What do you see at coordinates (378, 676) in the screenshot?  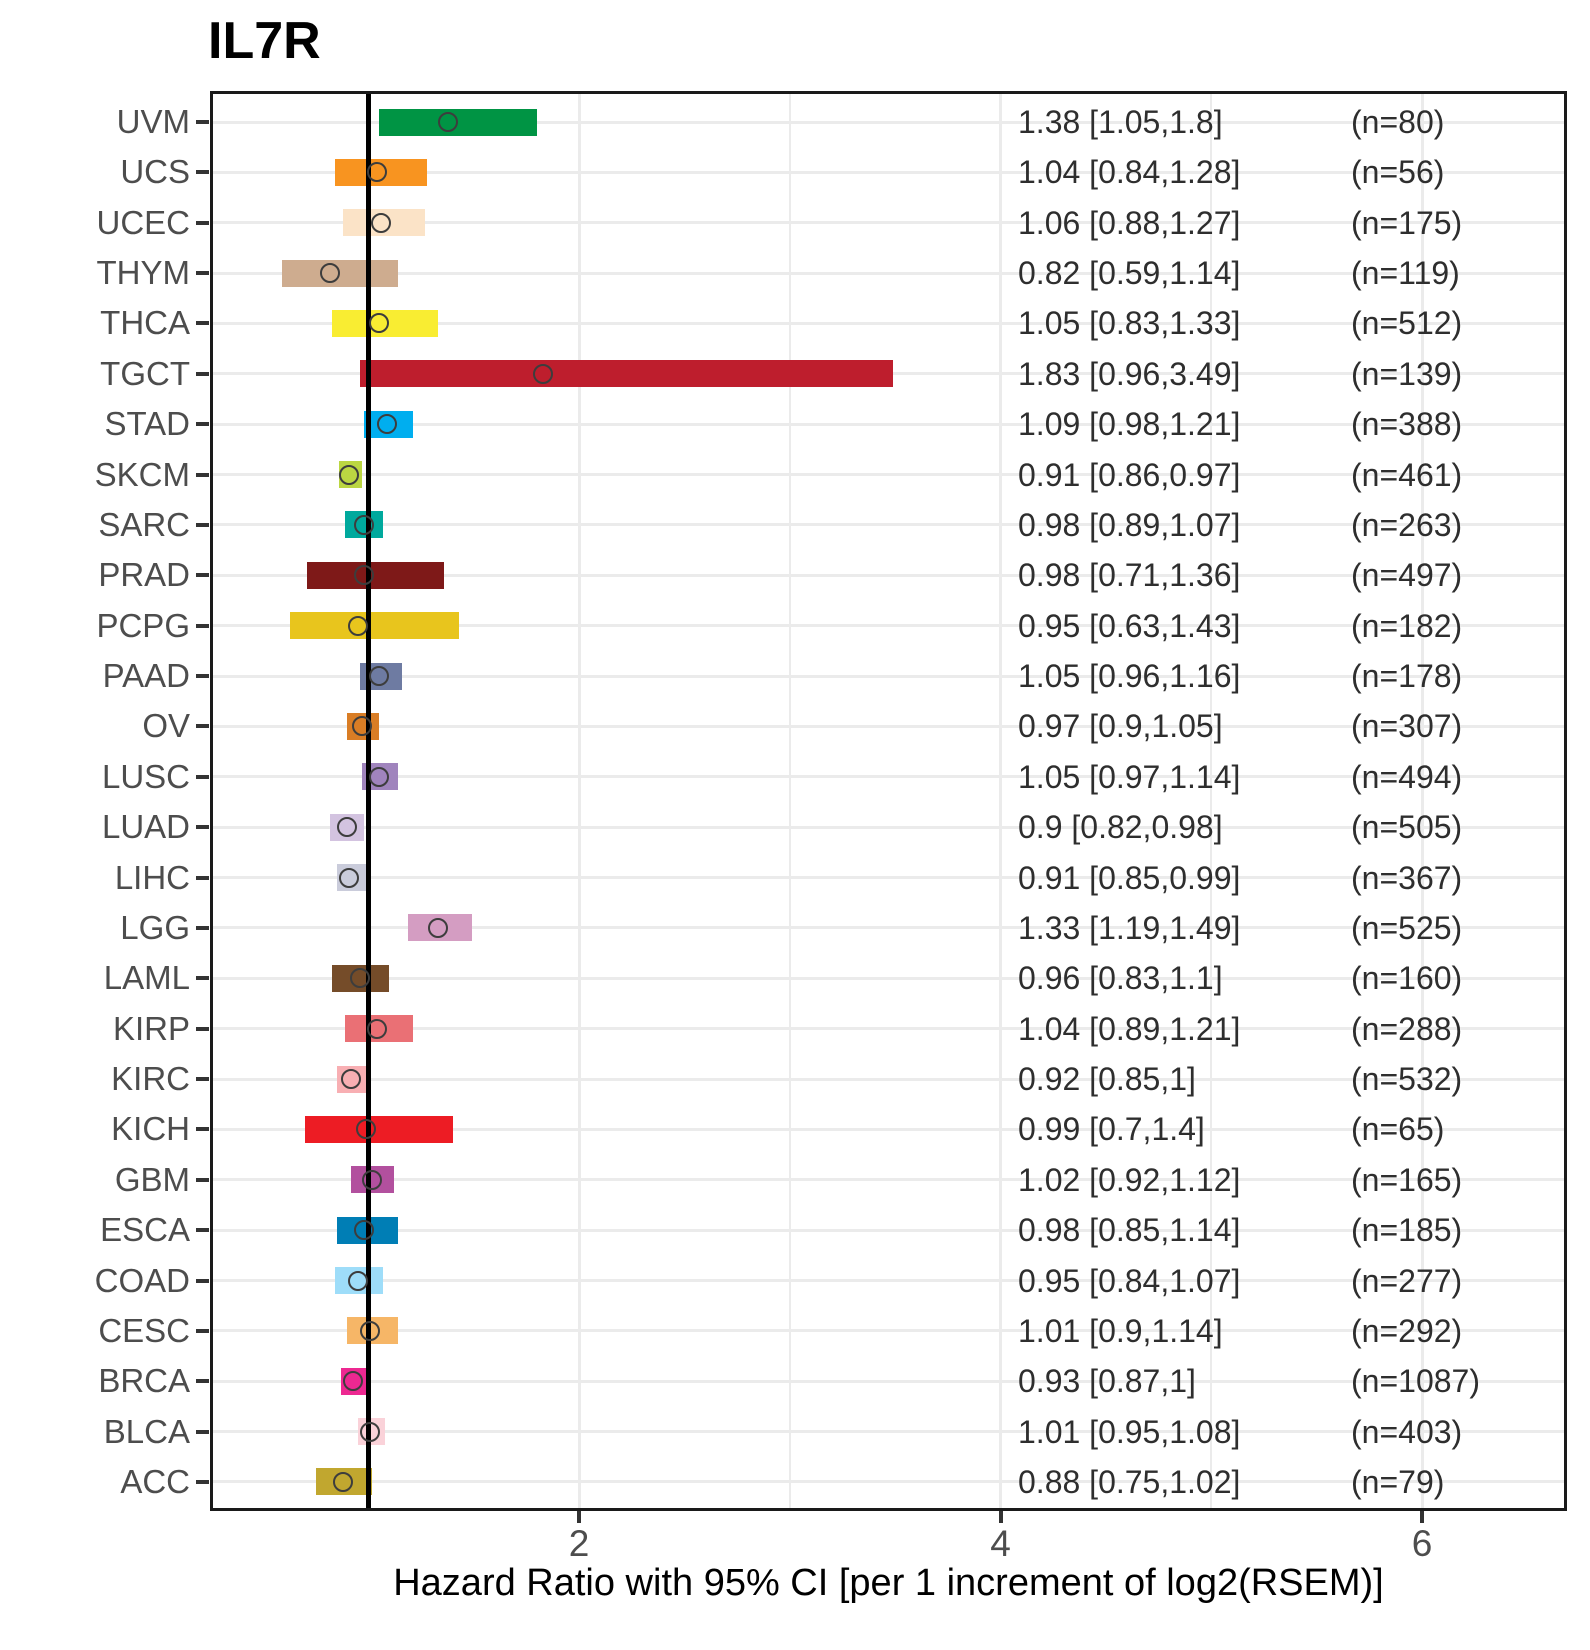 I see `point-marker-paad` at bounding box center [378, 676].